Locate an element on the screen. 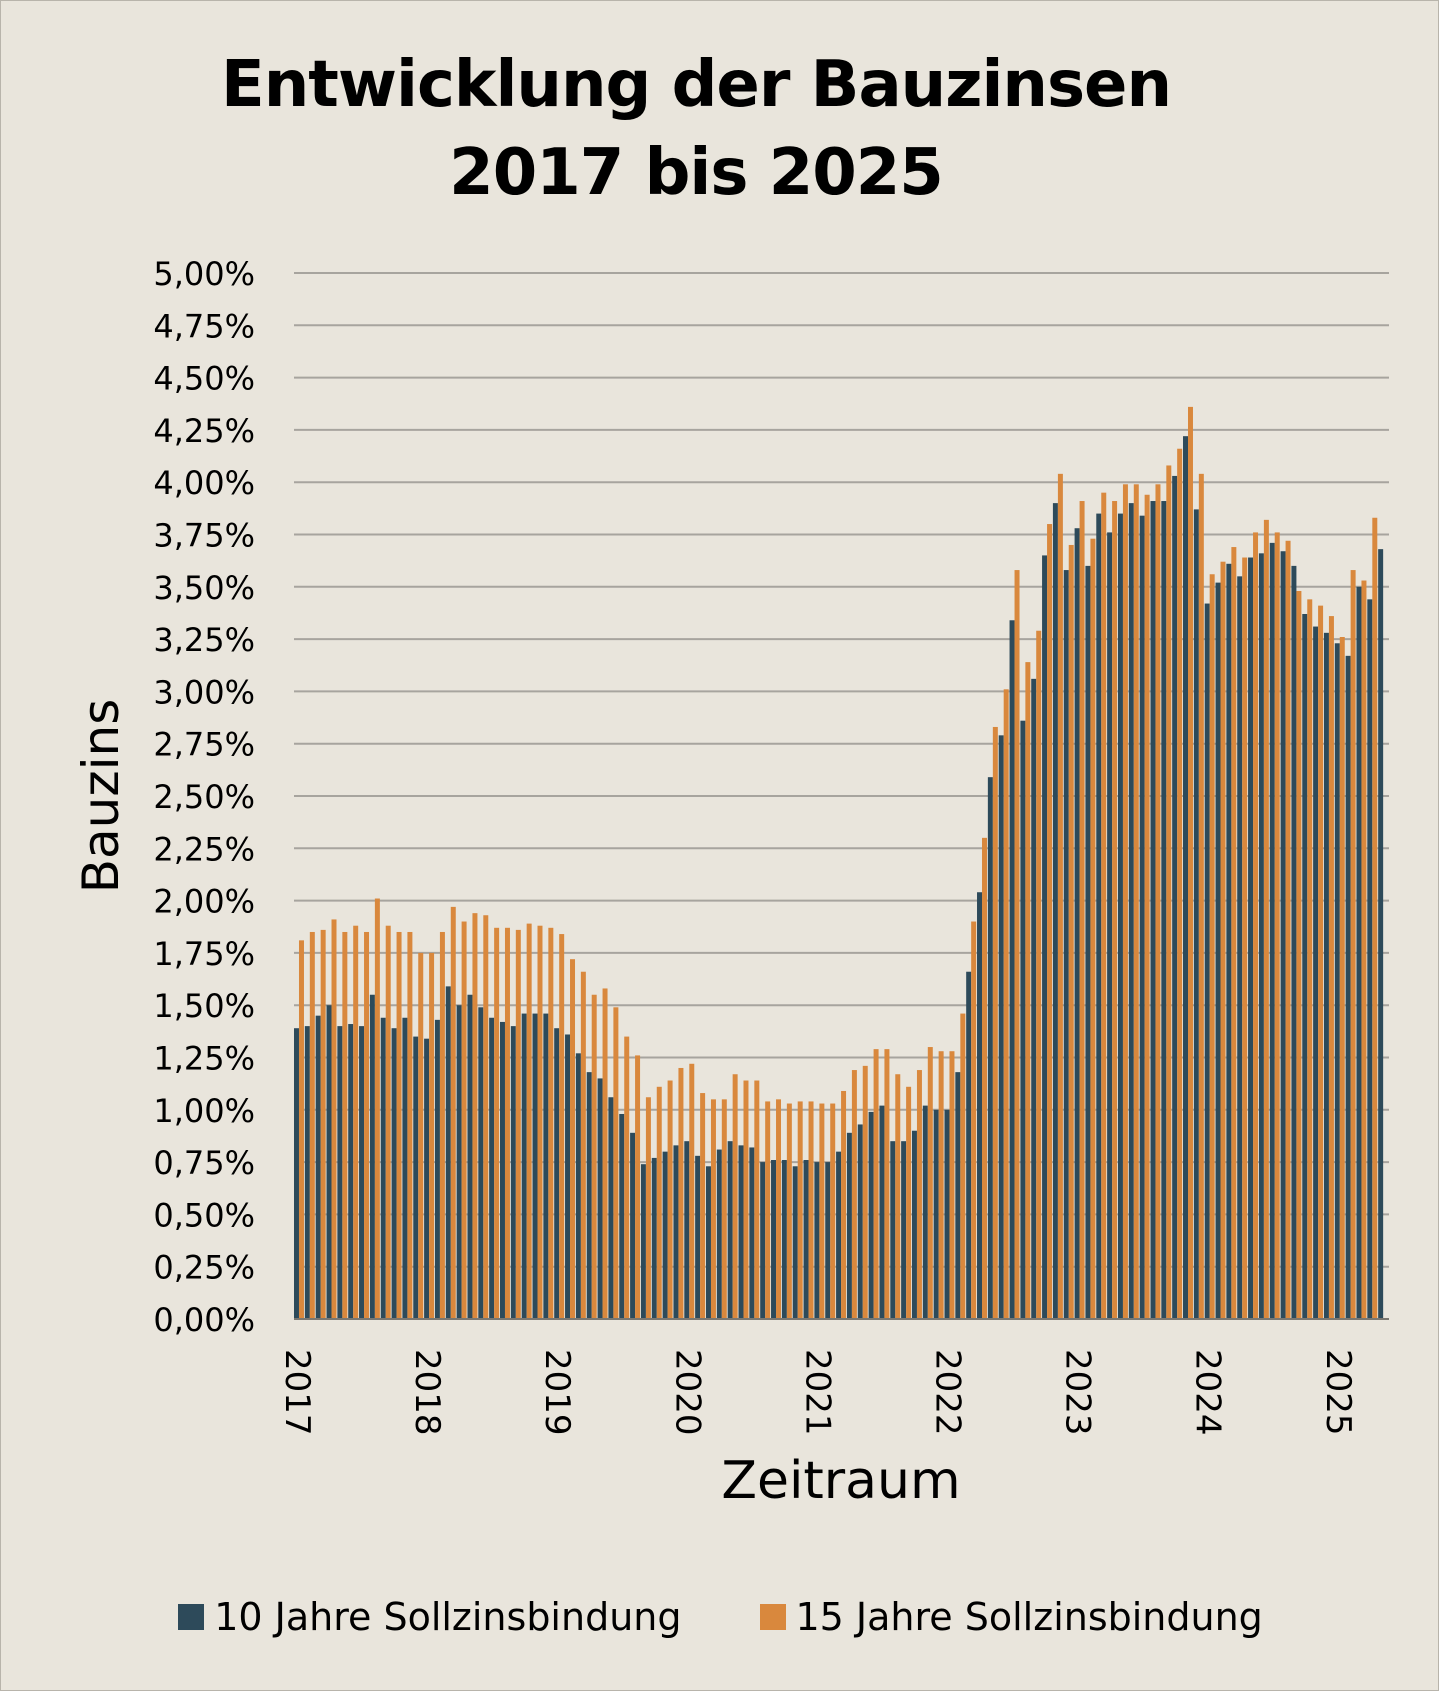  y-tick-label: 2,75% is located at coordinates (204, 745).